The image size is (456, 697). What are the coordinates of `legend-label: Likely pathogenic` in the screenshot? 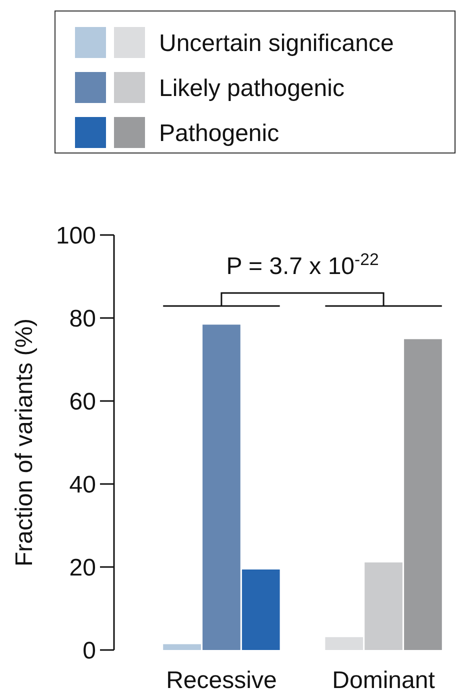 It's located at (251, 88).